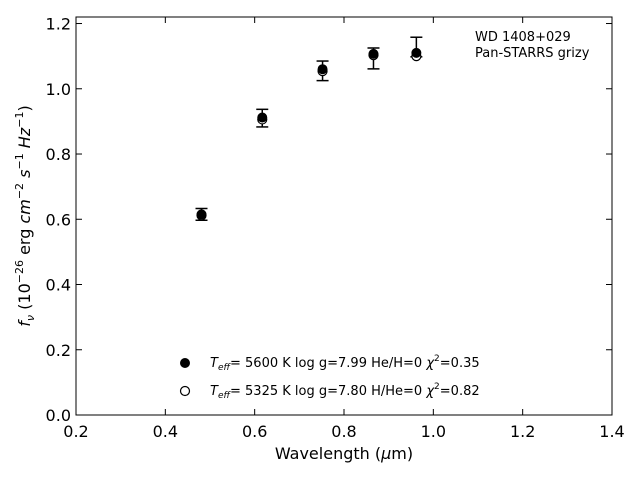  Describe the element at coordinates (433, 431) in the screenshot. I see `x-tick-label: 1.0` at that location.